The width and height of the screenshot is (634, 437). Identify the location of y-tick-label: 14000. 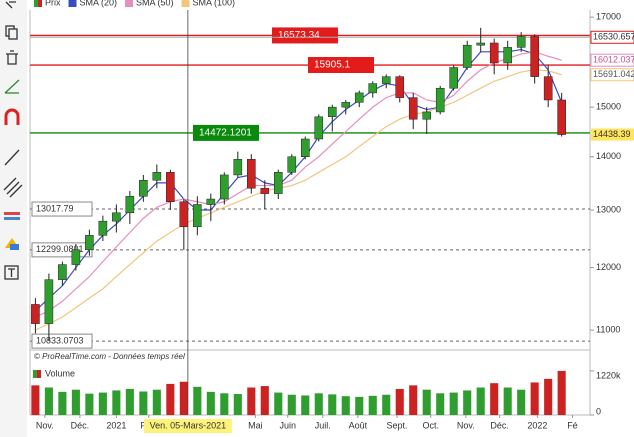
(608, 156).